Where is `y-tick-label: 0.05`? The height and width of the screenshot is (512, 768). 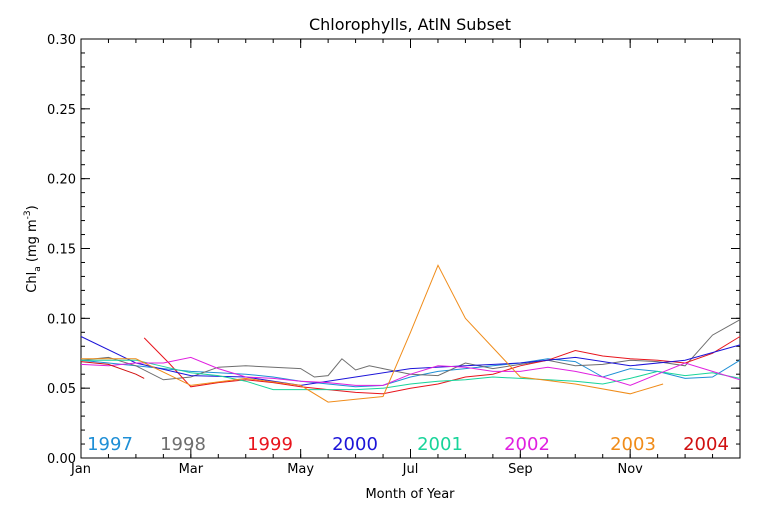 y-tick-label: 0.05 is located at coordinates (61, 389).